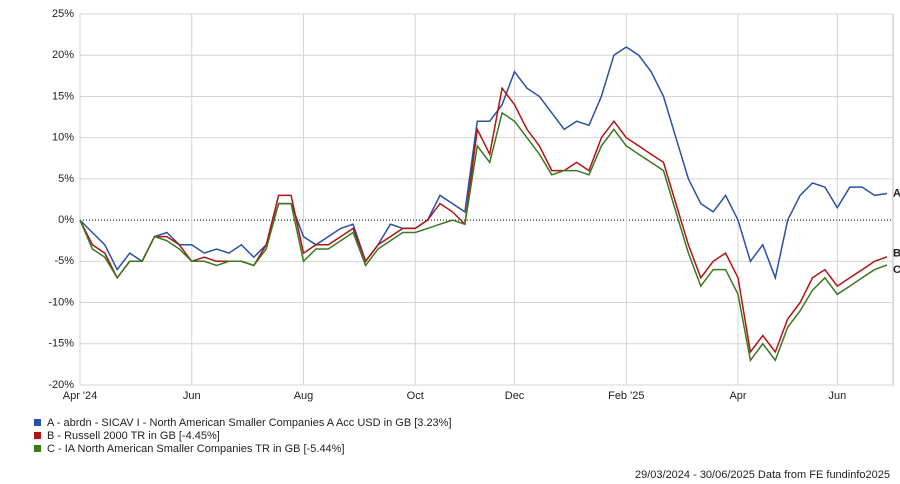  What do you see at coordinates (66, 220) in the screenshot?
I see `y-tick-label: 0%` at bounding box center [66, 220].